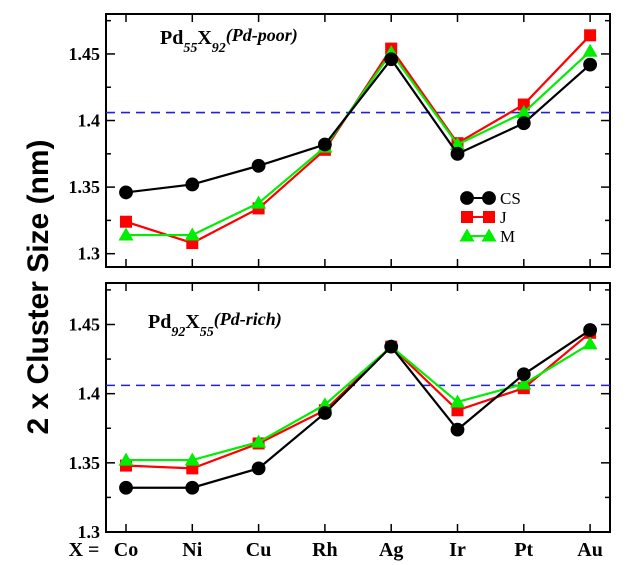 Image resolution: width=628 pixels, height=565 pixels. What do you see at coordinates (84, 550) in the screenshot?
I see `x-axis-prefix: X =` at bounding box center [84, 550].